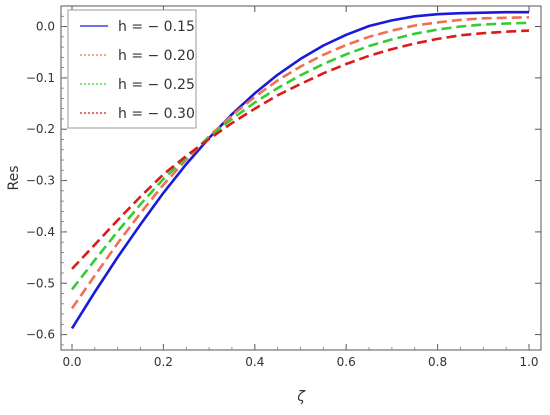 The width and height of the screenshot is (550, 415). I want to click on y-axis-title: Res, so click(14, 177).